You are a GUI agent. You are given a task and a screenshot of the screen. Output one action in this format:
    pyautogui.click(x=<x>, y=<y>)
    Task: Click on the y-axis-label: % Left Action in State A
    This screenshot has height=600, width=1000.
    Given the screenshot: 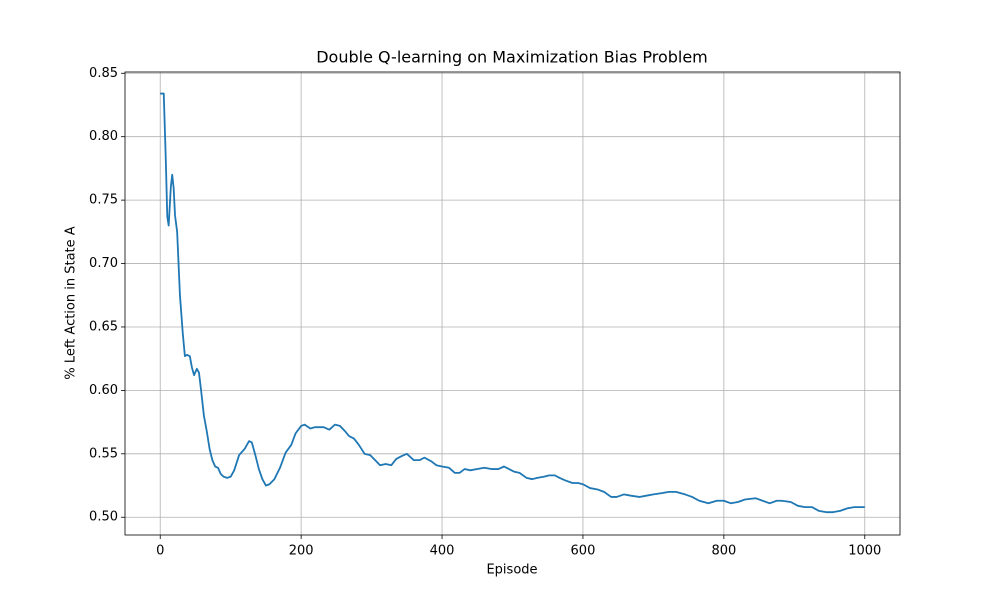 What is the action you would take?
    pyautogui.click(x=71, y=302)
    